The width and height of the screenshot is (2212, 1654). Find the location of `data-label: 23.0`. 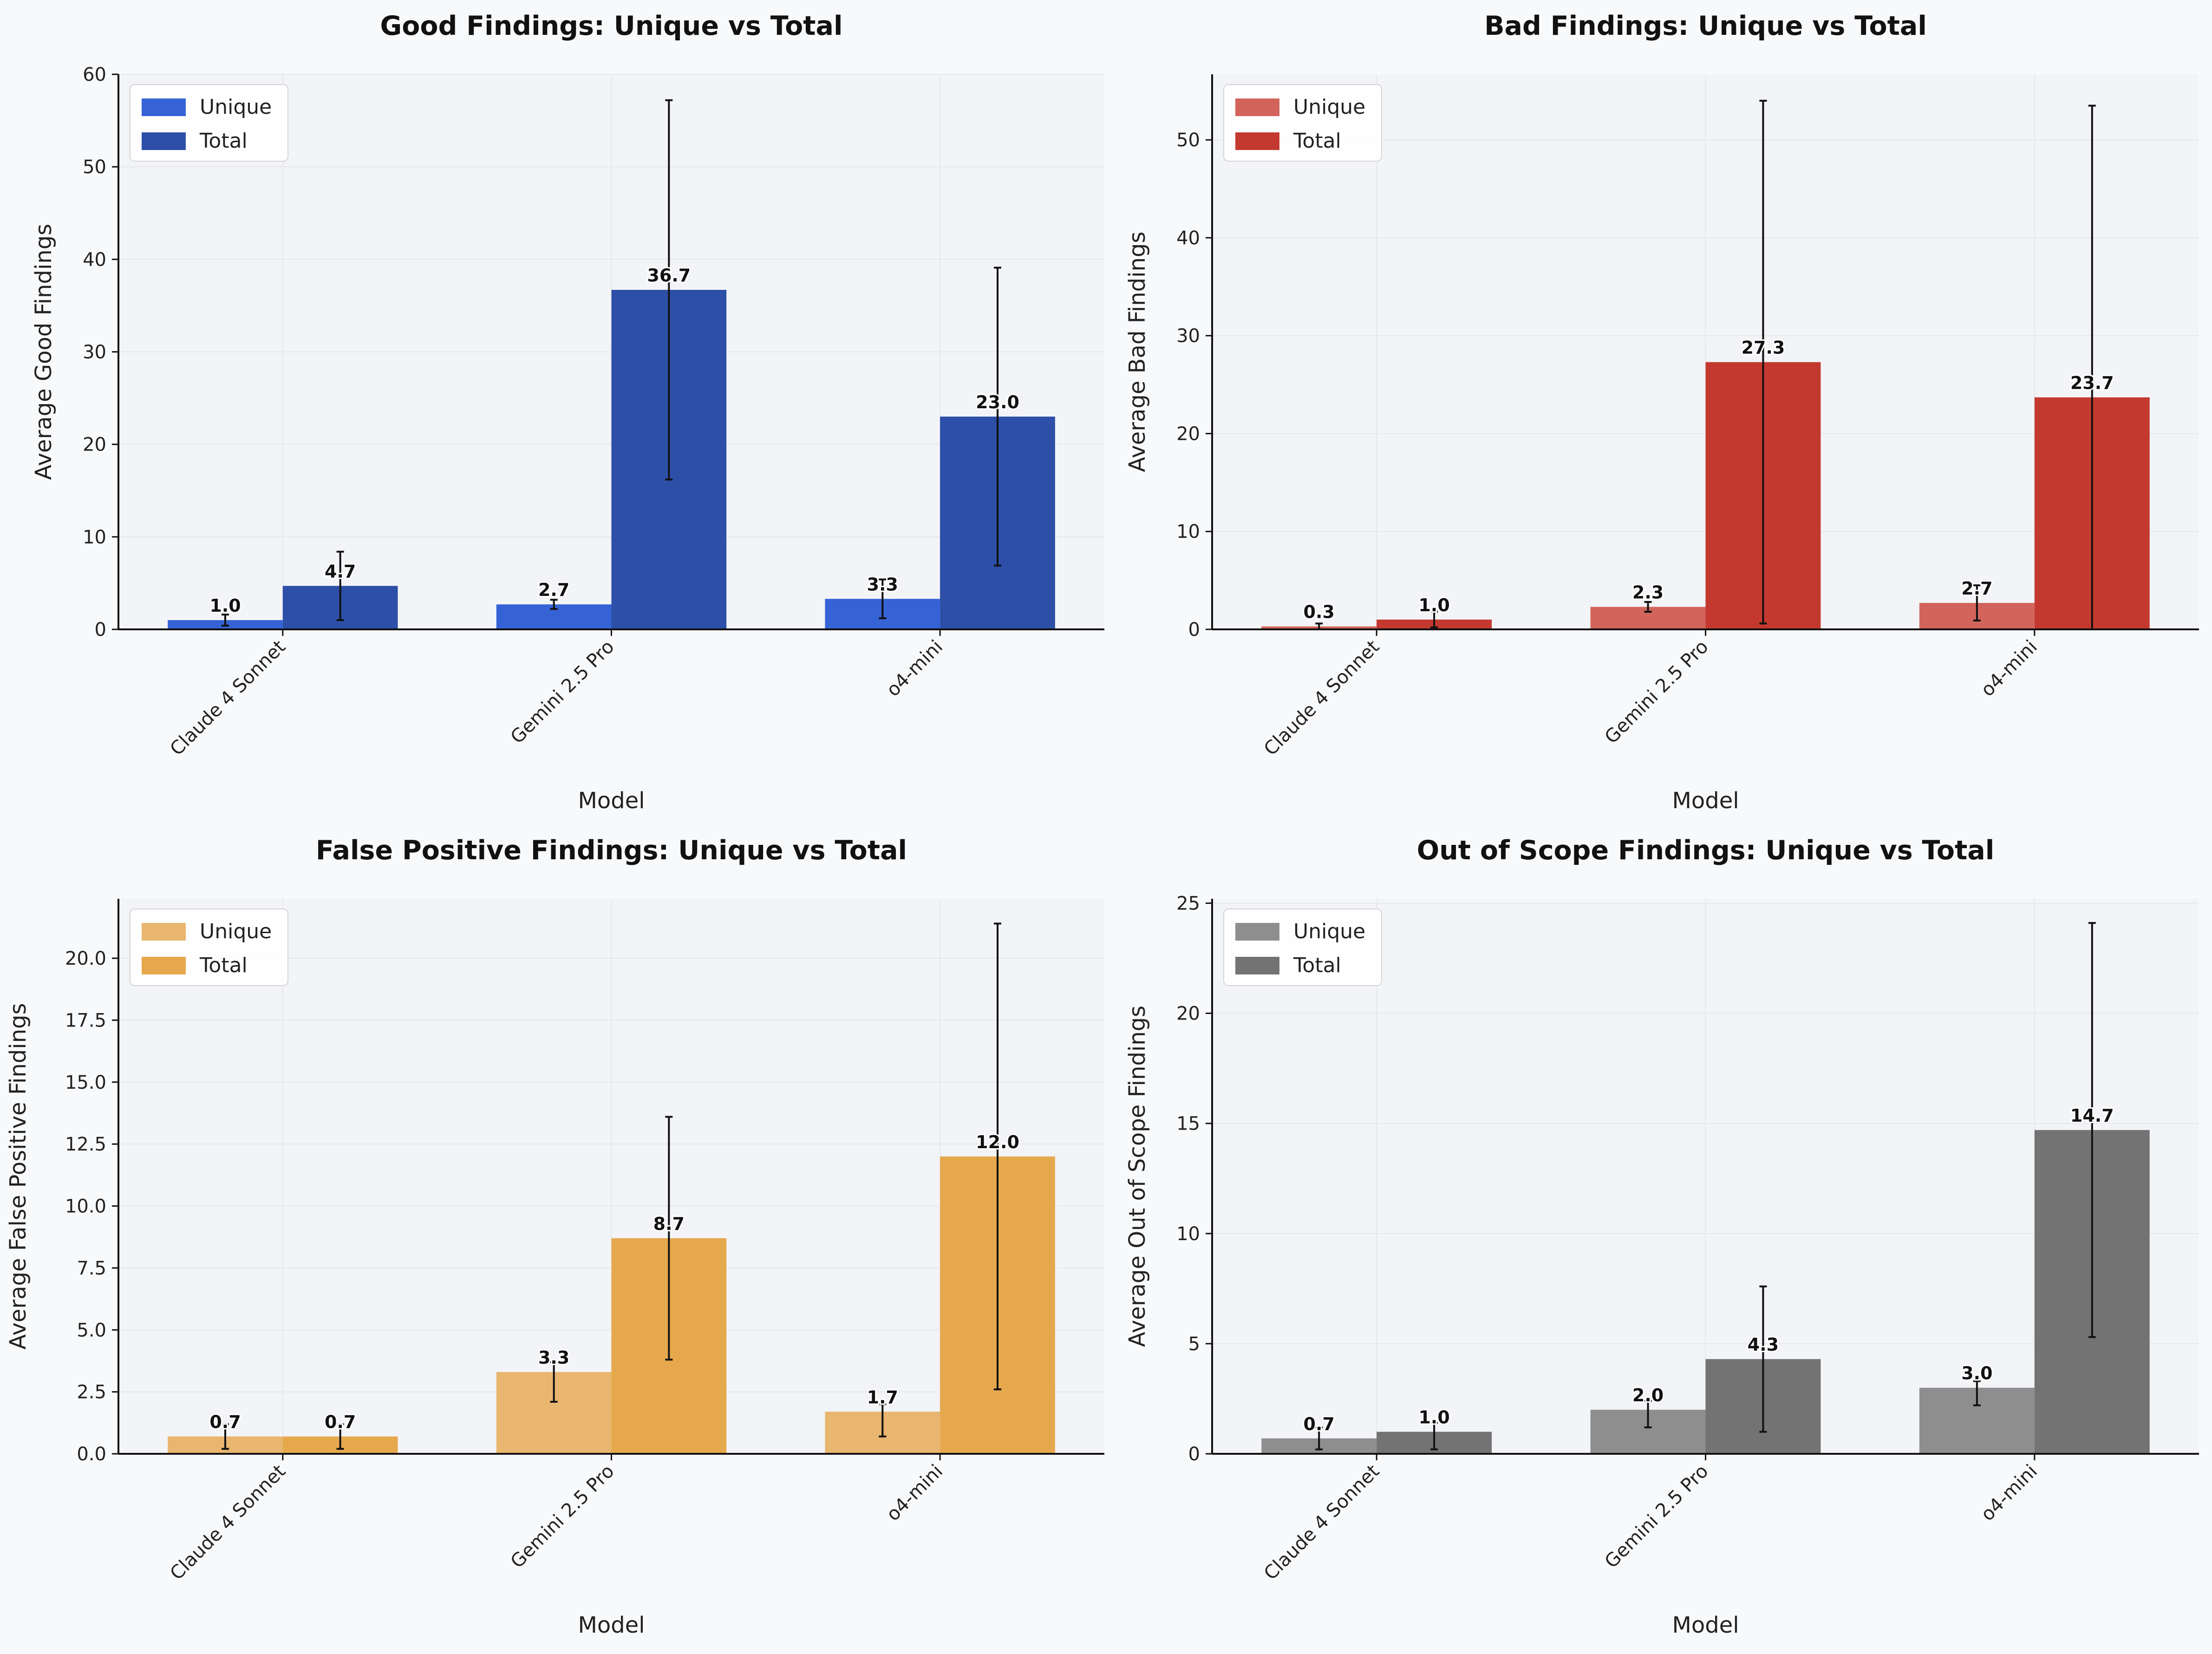

data-label: 23.0 is located at coordinates (997, 402).